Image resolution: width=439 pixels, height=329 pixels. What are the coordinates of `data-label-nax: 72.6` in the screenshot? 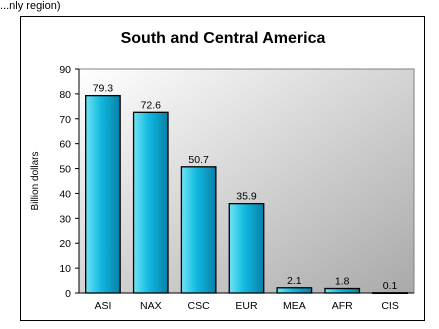 It's located at (151, 105).